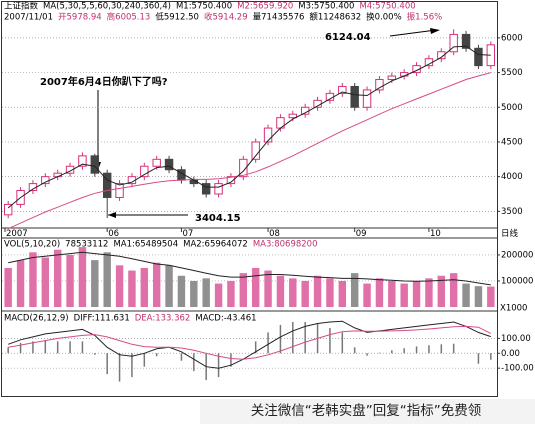 The image size is (535, 428). What do you see at coordinates (348, 37) in the screenshot?
I see `annotation: 6124.04` at bounding box center [348, 37].